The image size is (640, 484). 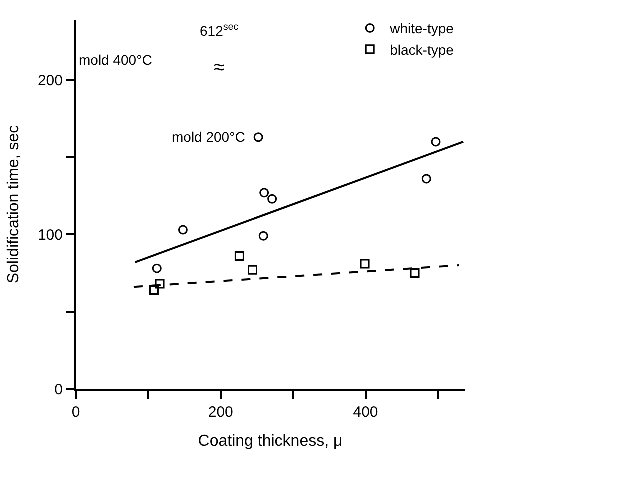 I want to click on y-tick-label: 100, so click(x=50, y=235).